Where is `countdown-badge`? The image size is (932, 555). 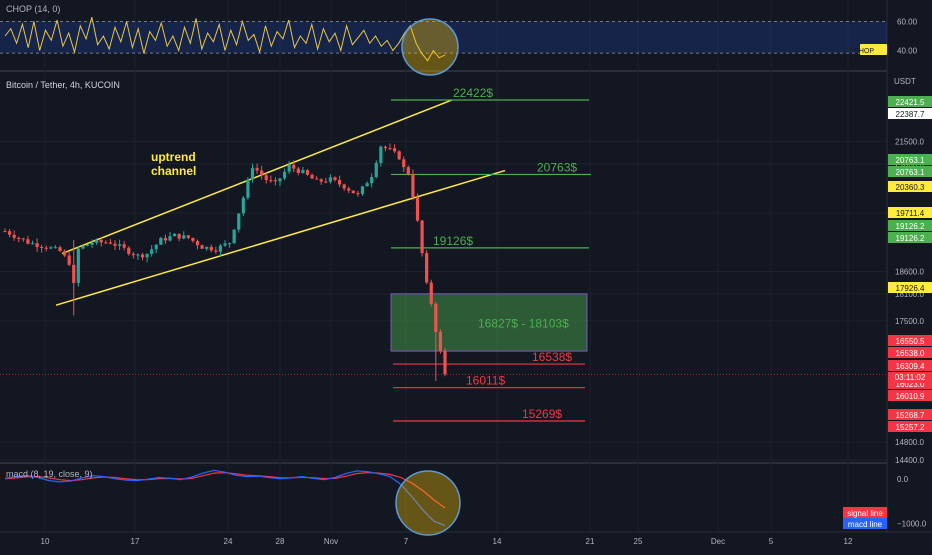 countdown-badge is located at coordinates (910, 377).